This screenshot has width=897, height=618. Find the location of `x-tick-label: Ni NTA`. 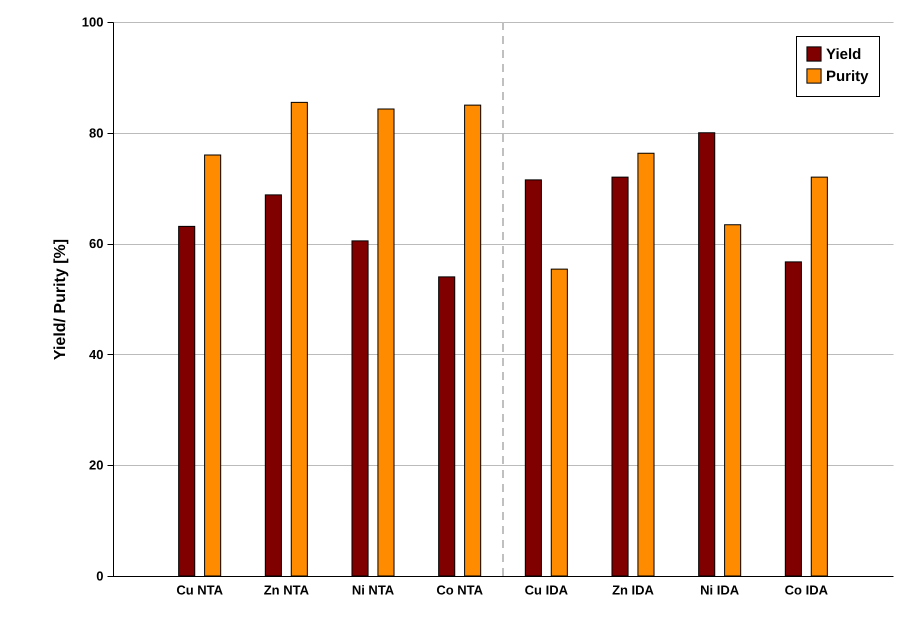

x-tick-label: Ni NTA is located at coordinates (373, 590).